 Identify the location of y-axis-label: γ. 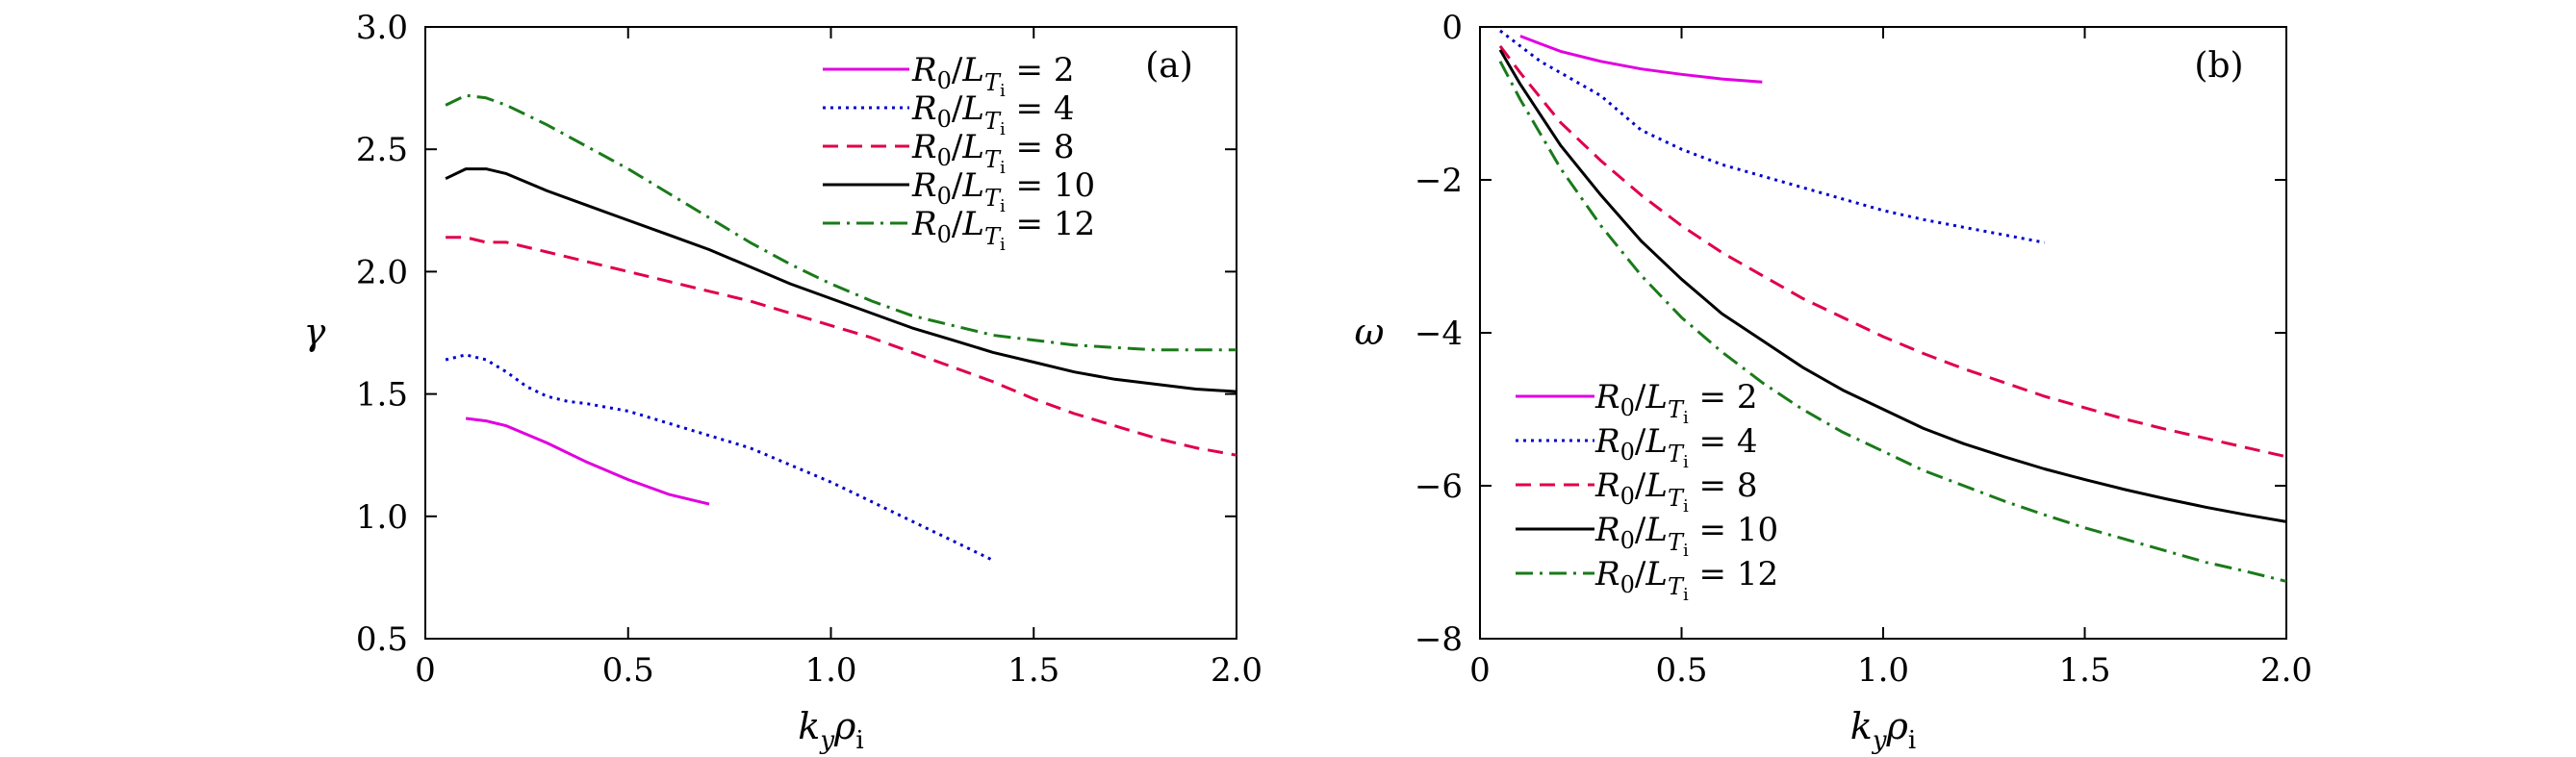
(315, 332).